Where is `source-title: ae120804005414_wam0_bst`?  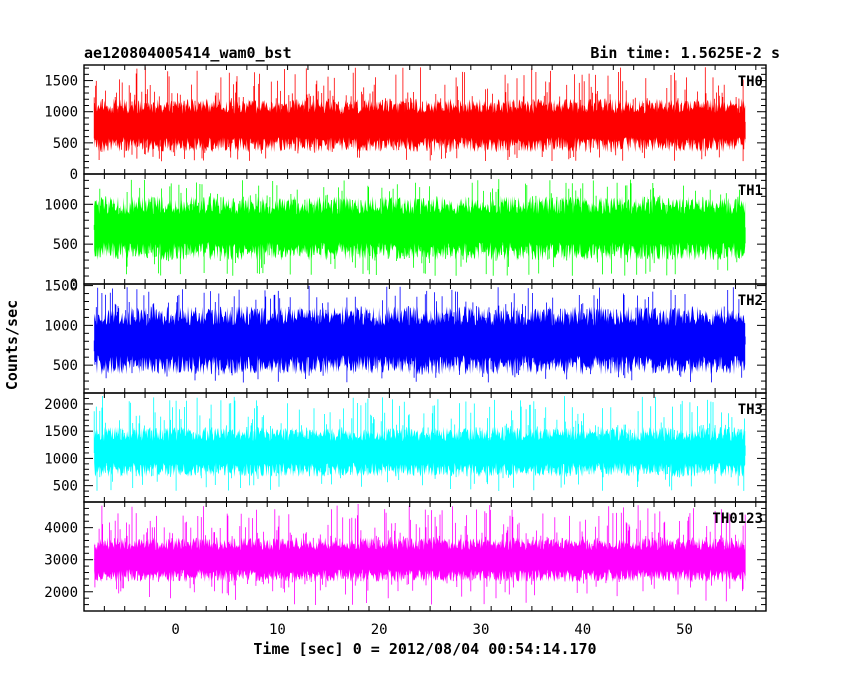 source-title: ae120804005414_wam0_bst is located at coordinates (188, 53).